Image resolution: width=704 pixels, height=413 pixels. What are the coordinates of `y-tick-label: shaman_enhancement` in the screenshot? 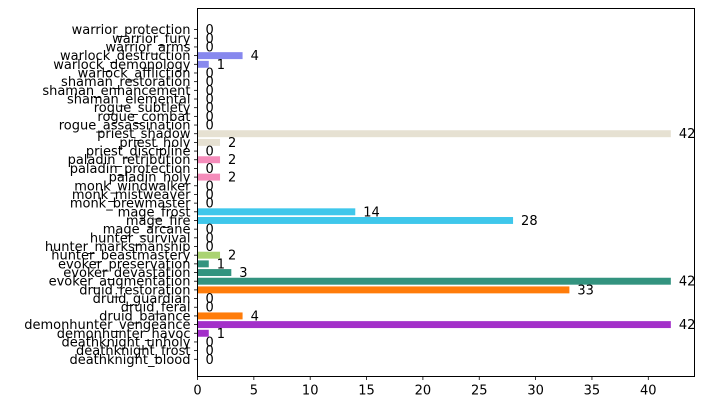 It's located at (116, 91).